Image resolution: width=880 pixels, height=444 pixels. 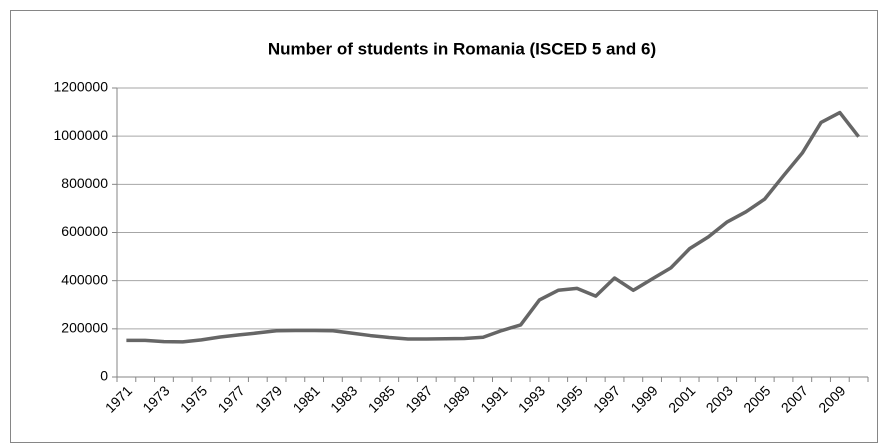 What do you see at coordinates (80, 87) in the screenshot?
I see `y-tick-label: 1200000` at bounding box center [80, 87].